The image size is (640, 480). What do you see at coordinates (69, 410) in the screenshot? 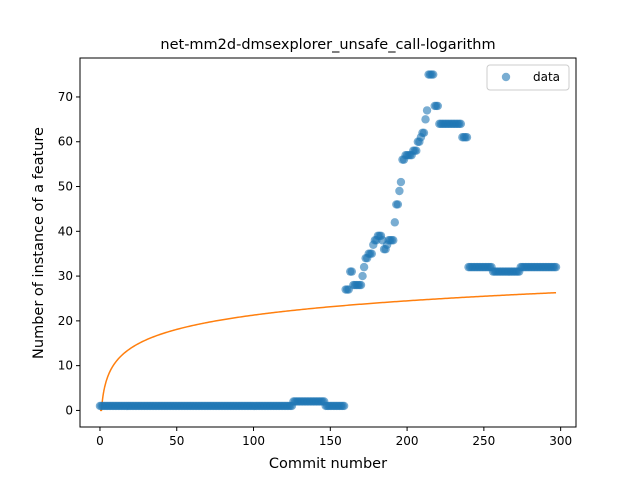
I see `y-tick-label: 0` at bounding box center [69, 410].